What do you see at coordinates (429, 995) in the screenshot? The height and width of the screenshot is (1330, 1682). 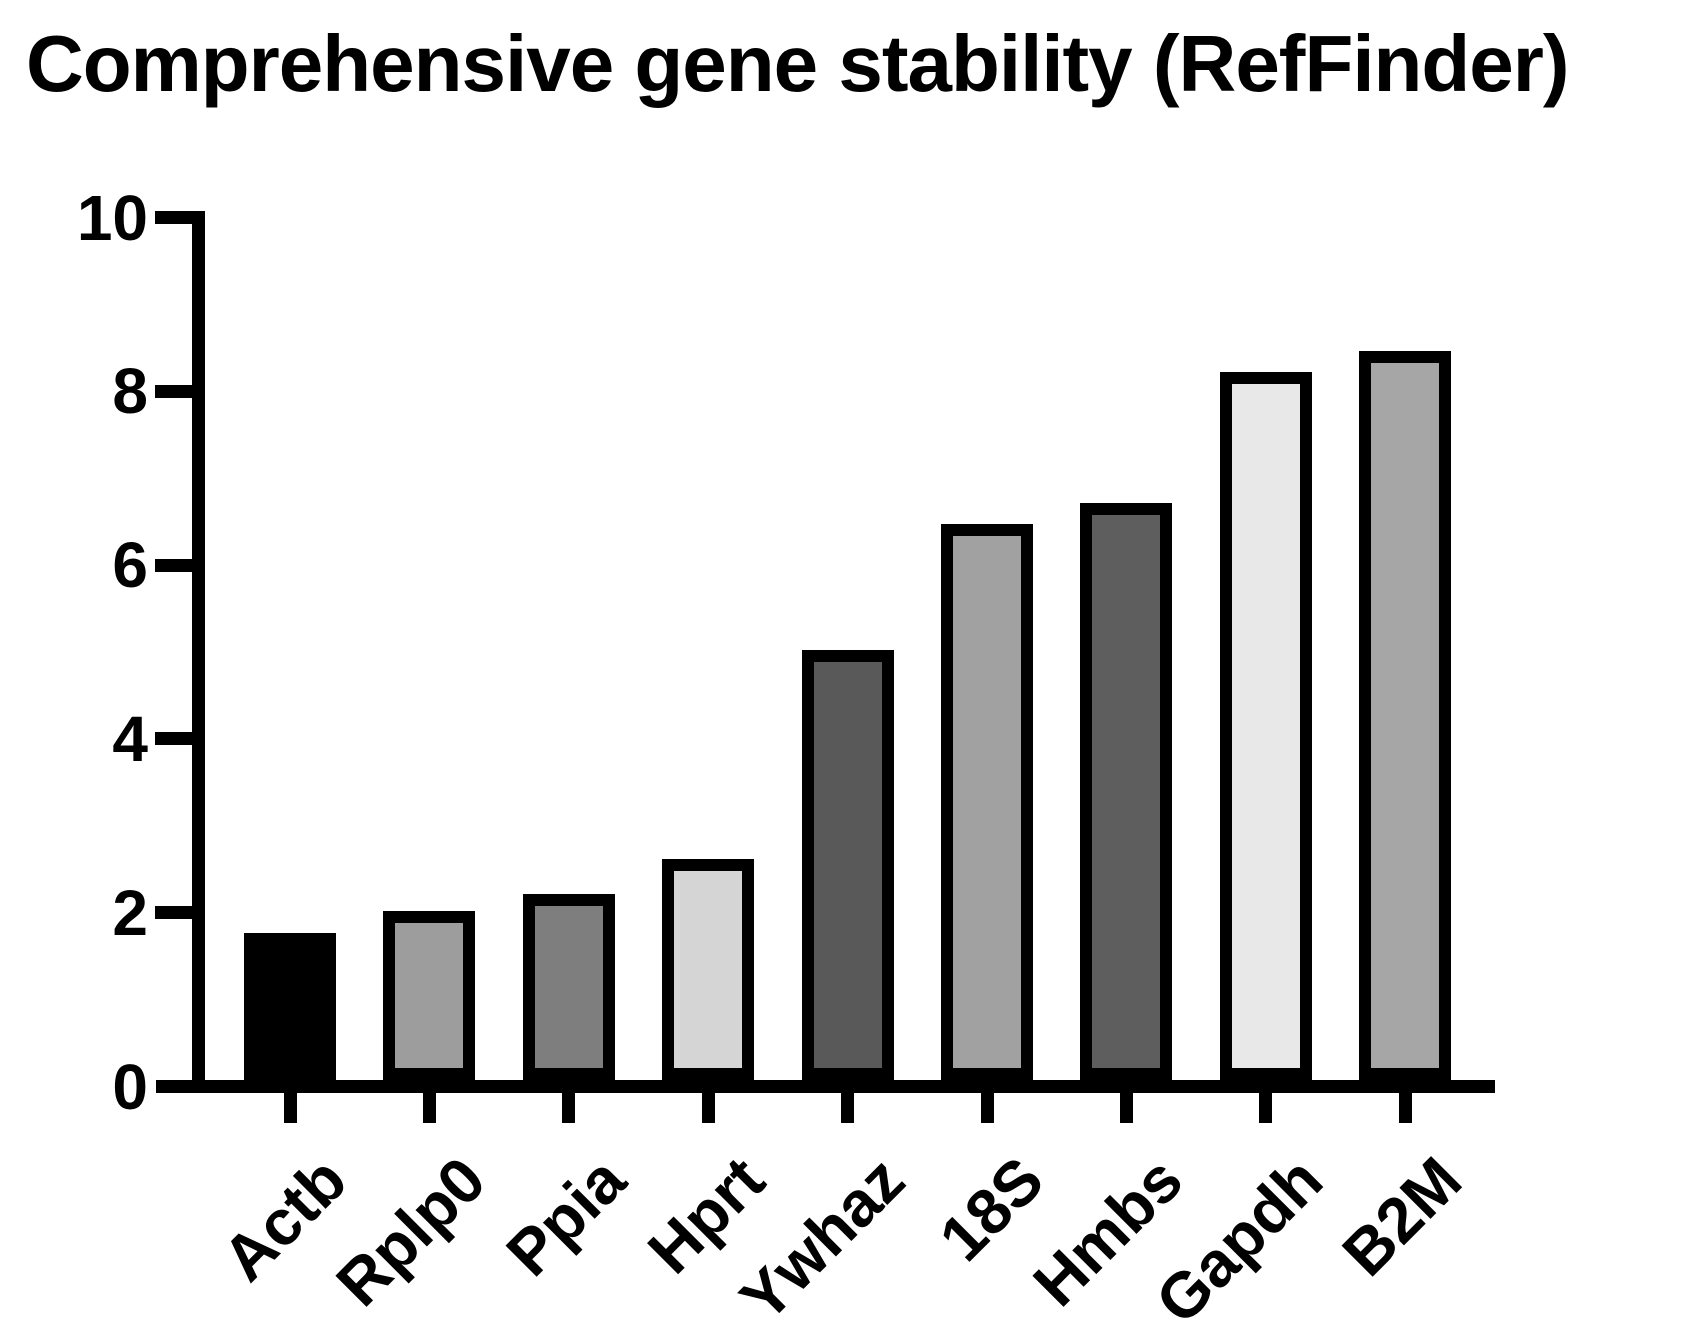 I see `bar-Rplp0` at bounding box center [429, 995].